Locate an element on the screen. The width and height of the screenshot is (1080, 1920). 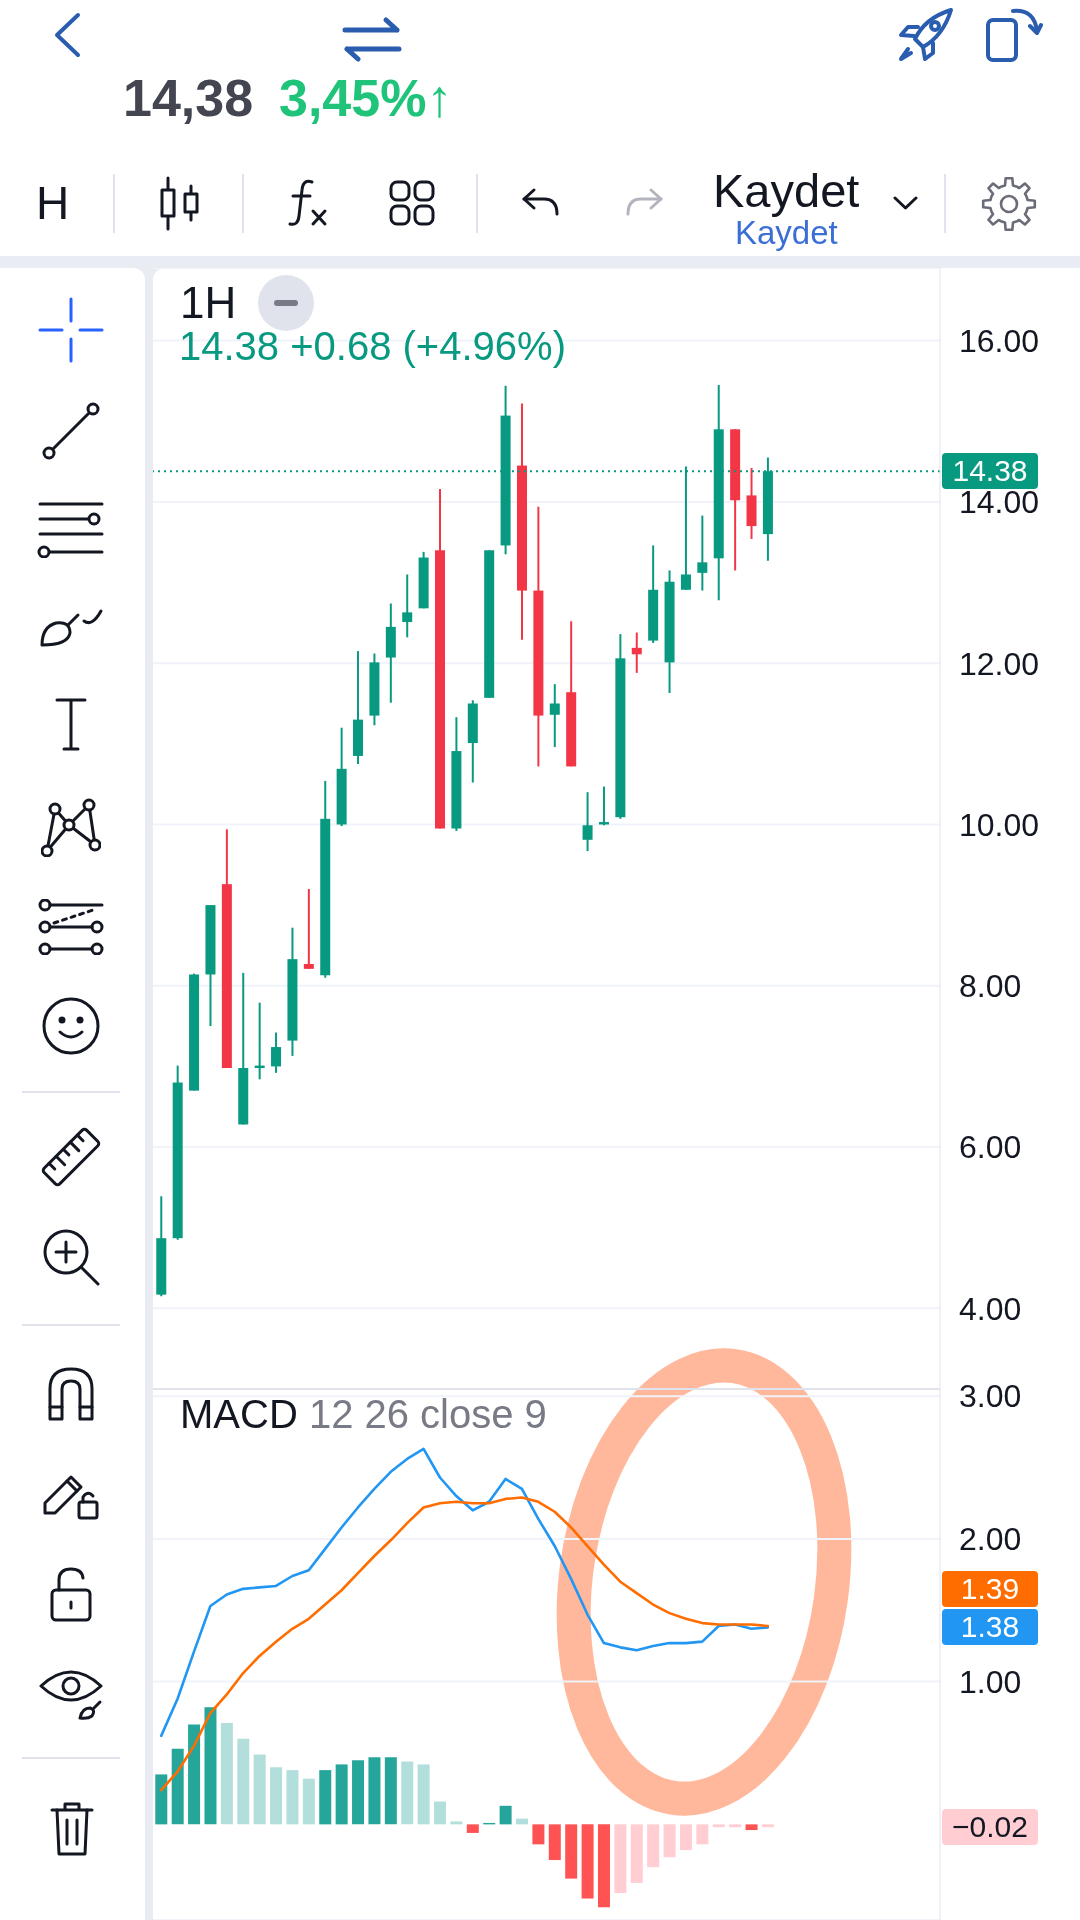
text: 1.39 is located at coordinates (990, 1589).